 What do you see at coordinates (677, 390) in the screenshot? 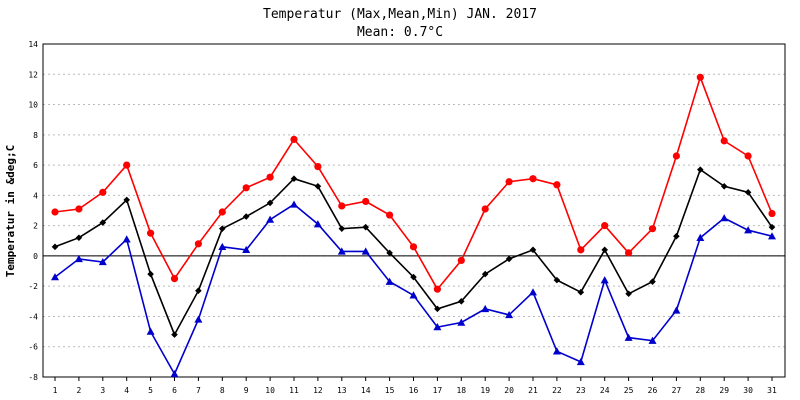
I see `x-tick-label: 27` at bounding box center [677, 390].